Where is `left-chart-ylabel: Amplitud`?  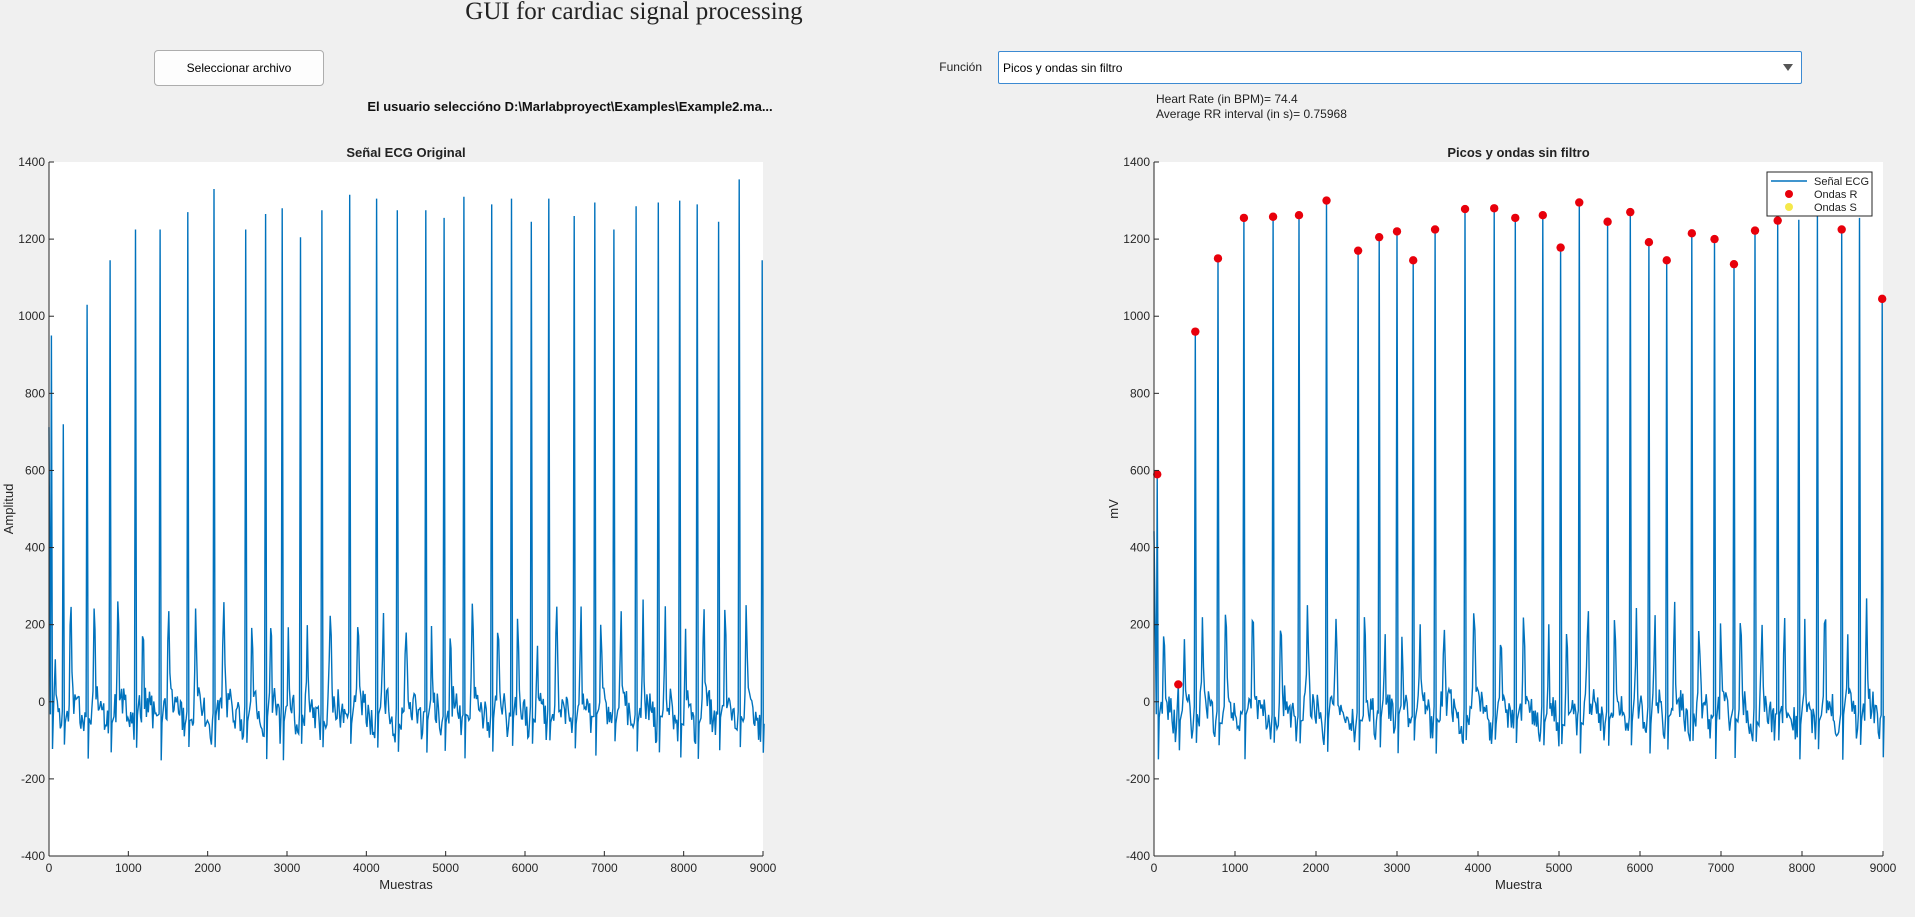 left-chart-ylabel: Amplitud is located at coordinates (8, 509).